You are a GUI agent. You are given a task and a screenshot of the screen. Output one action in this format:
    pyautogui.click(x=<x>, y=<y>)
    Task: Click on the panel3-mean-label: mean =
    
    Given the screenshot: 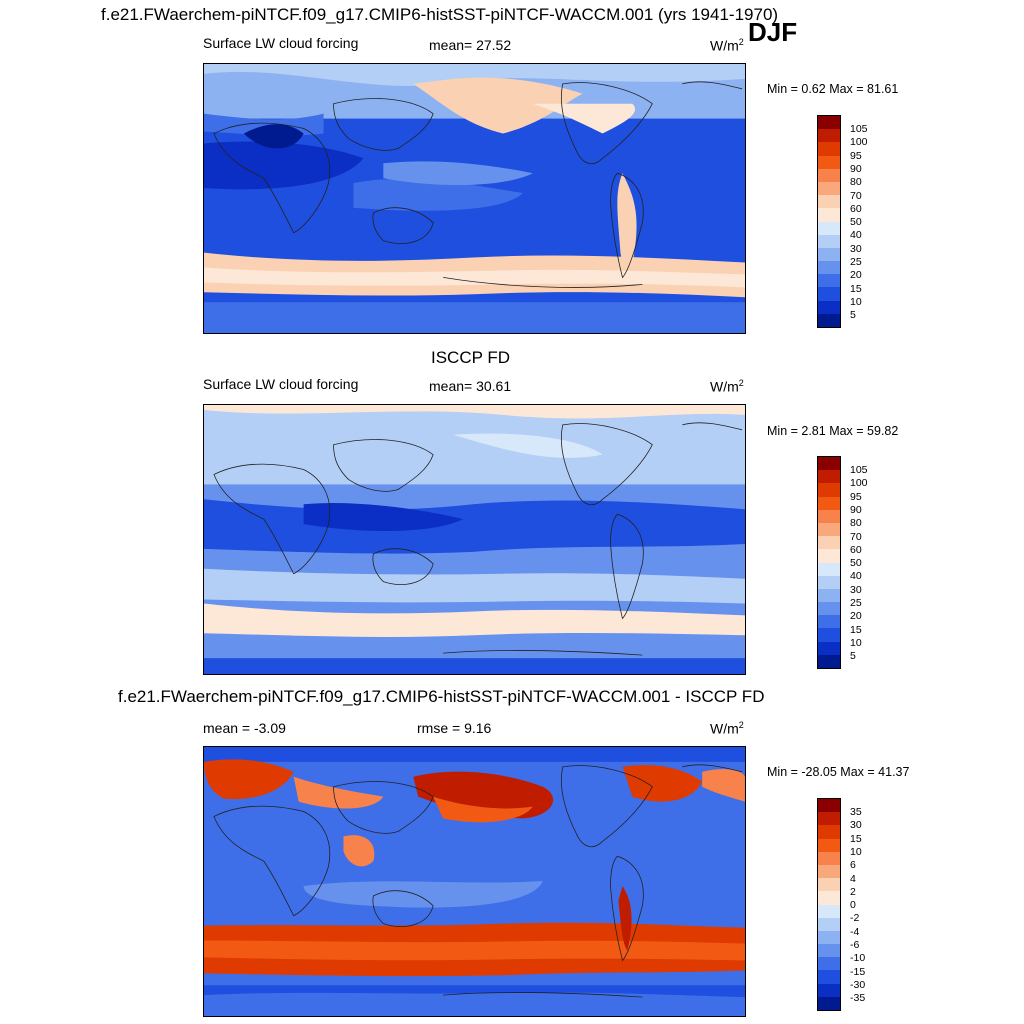 What is the action you would take?
    pyautogui.click(x=228, y=728)
    